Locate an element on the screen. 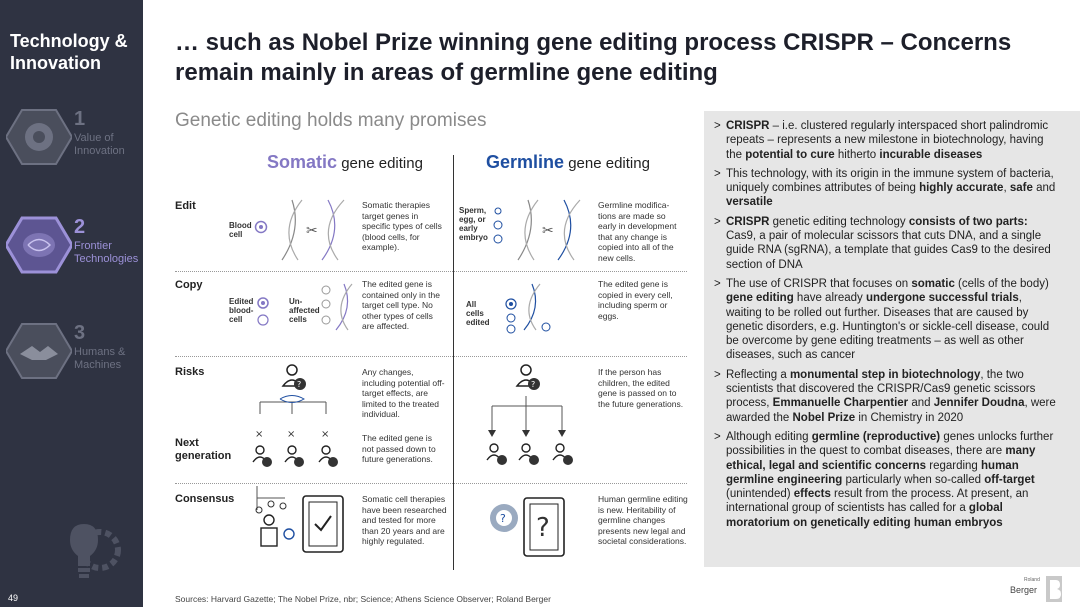 The height and width of the screenshot is (607, 1080). bullet-text: genetic editing technology is located at coordinates (839, 221).